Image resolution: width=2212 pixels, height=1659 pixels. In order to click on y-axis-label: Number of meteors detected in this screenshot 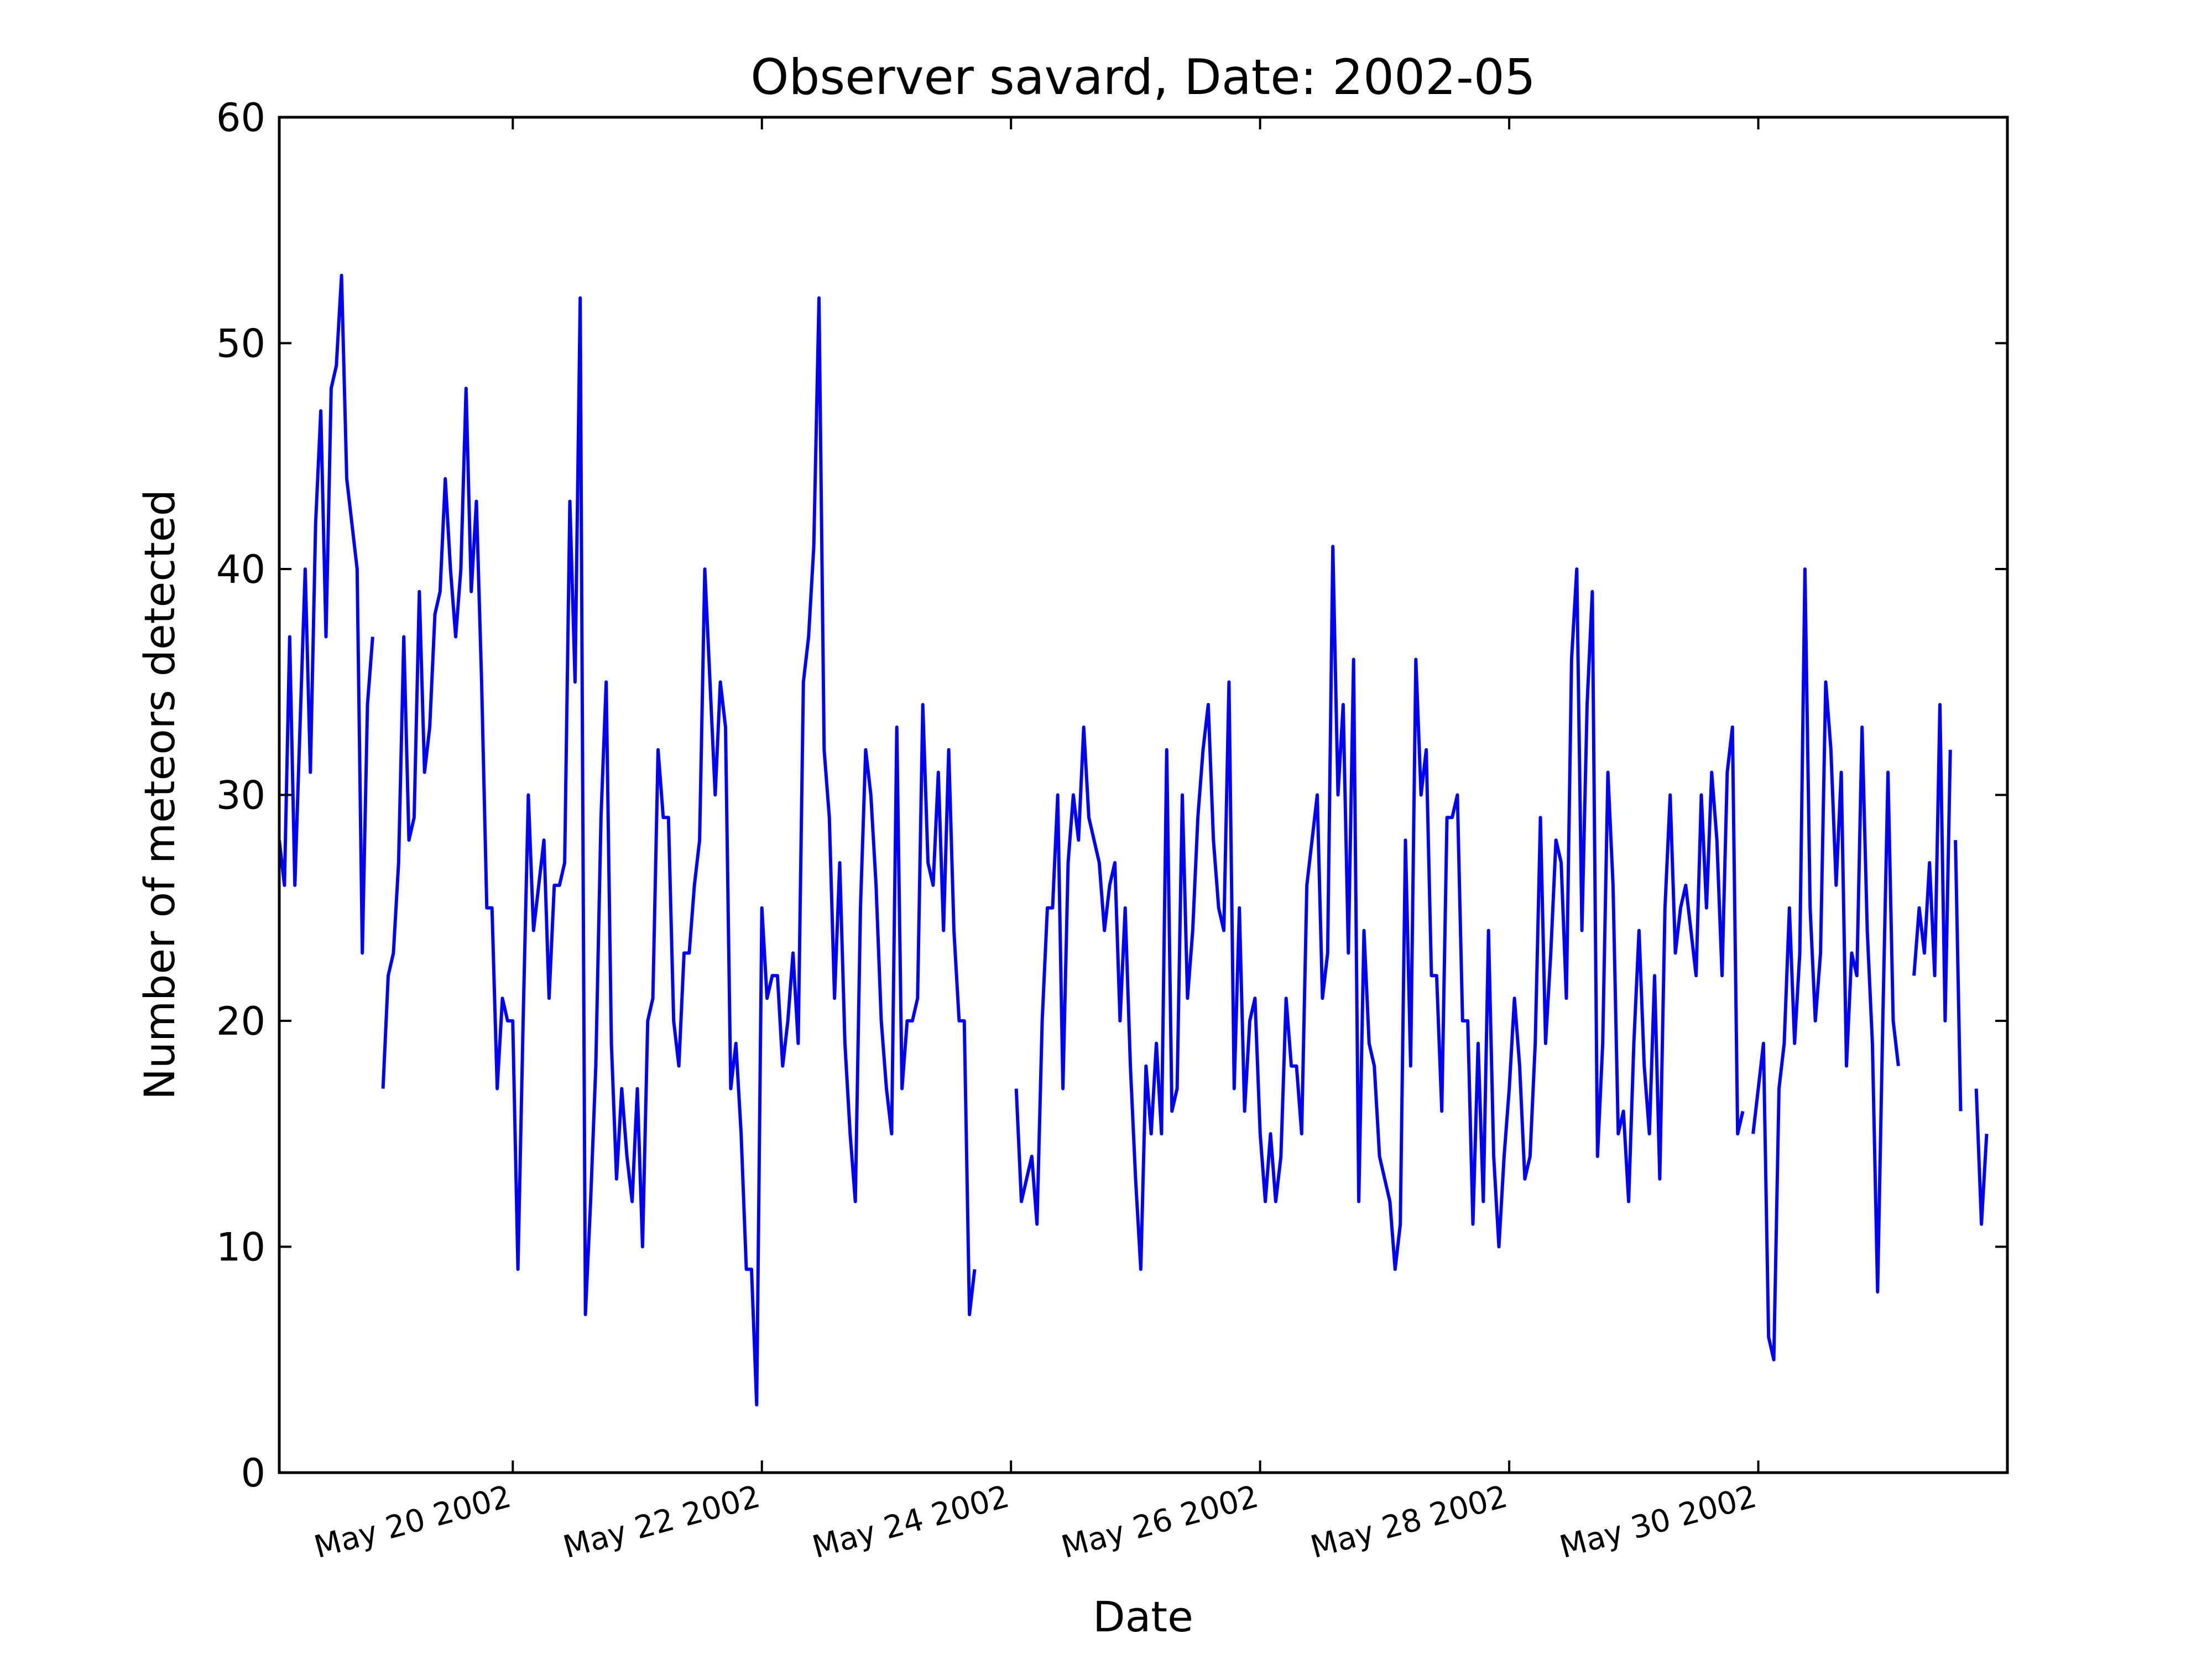, I will do `click(160, 795)`.